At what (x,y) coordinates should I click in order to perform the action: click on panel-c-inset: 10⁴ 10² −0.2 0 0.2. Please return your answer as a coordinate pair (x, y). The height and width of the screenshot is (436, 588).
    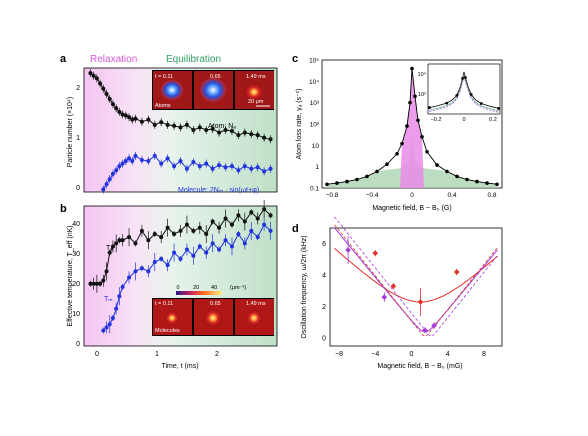
    Looking at the image, I should click on (459, 93).